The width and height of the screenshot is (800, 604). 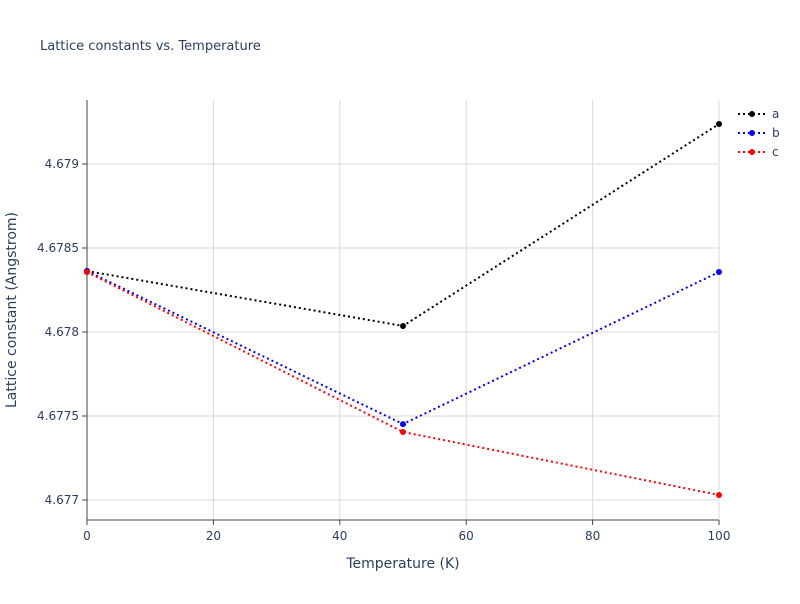 I want to click on y-tick-label: 4.678, so click(x=62, y=332).